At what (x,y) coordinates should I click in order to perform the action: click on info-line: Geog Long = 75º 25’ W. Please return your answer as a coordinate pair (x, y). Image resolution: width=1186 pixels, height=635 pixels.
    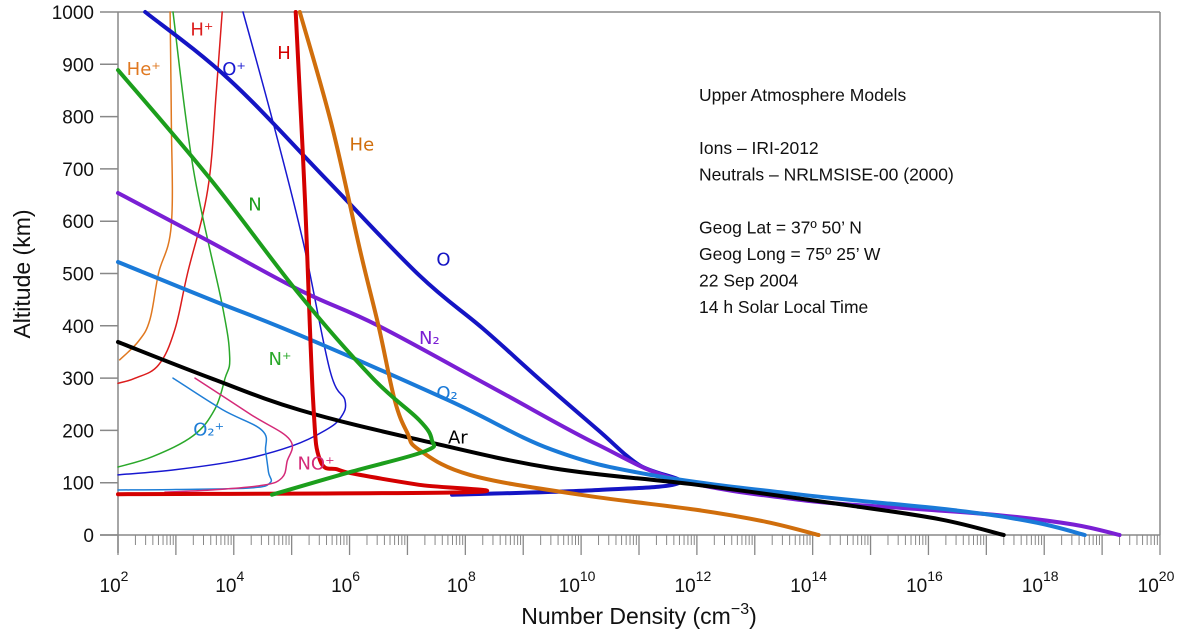
    Looking at the image, I should click on (790, 254).